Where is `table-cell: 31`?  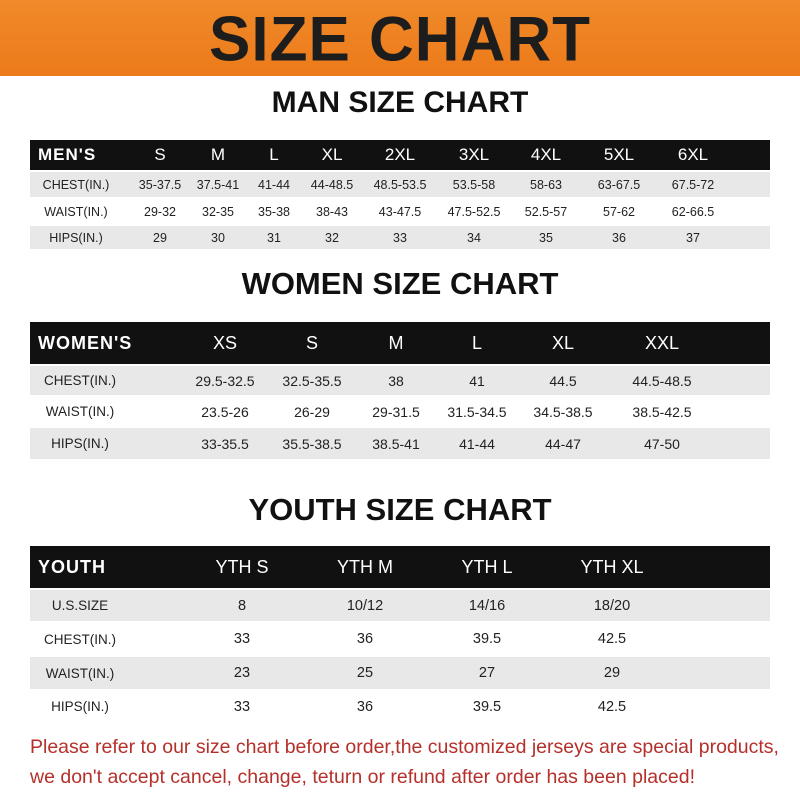 table-cell: 31 is located at coordinates (274, 237).